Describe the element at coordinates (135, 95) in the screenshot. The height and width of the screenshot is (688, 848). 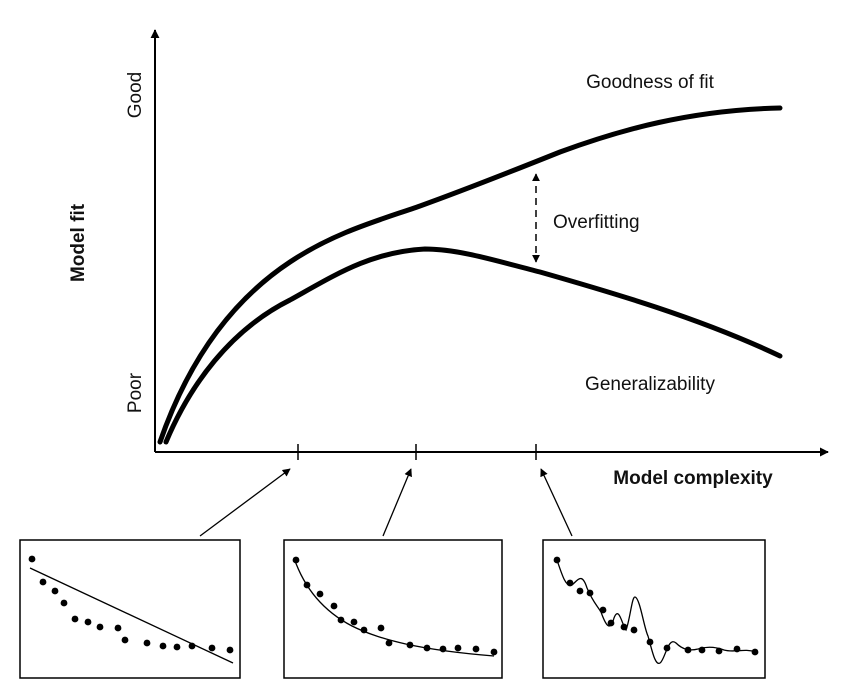
I see `y-axis-good-label: Good` at that location.